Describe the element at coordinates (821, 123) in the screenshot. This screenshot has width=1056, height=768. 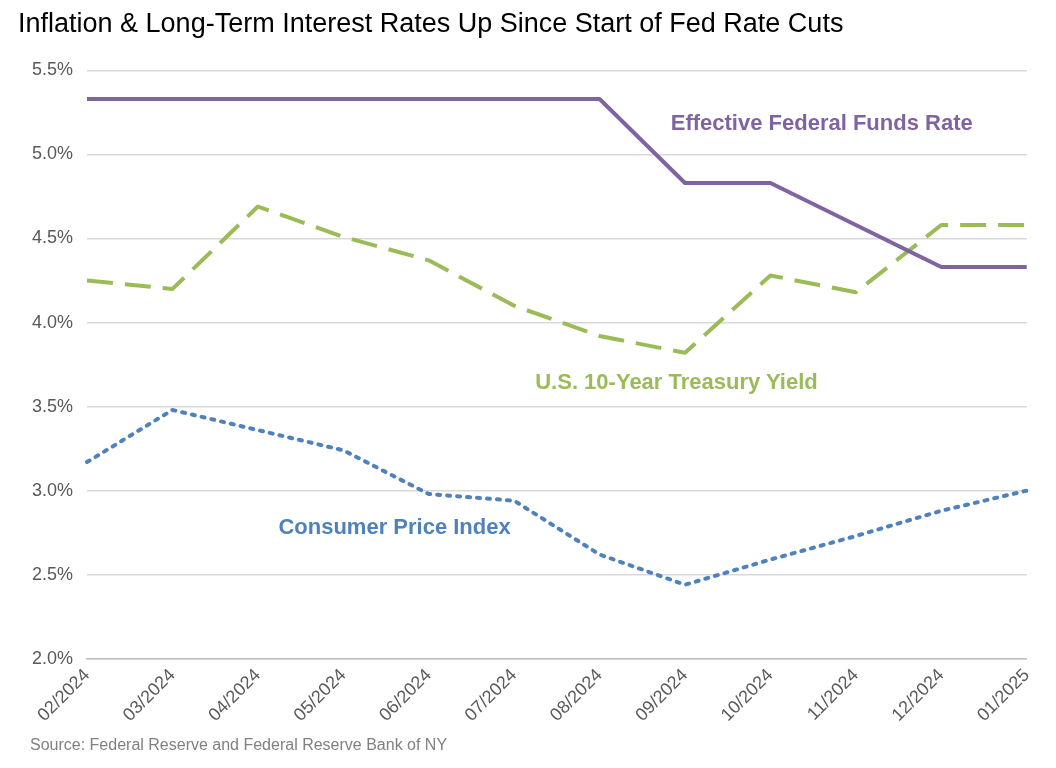
I see `series-label: Effective Federal Funds Rate` at that location.